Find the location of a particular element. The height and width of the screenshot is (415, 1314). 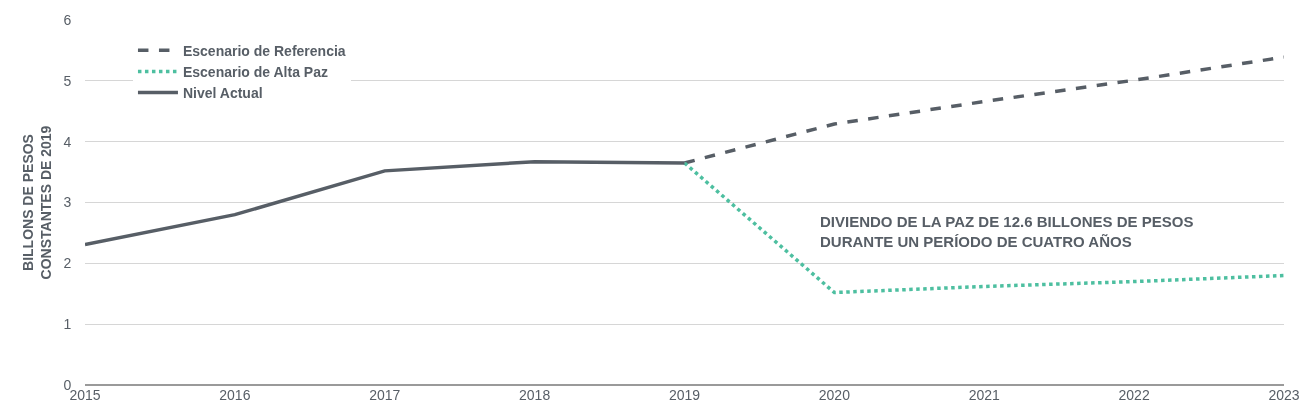

x-tick-label: 2018 is located at coordinates (535, 395).